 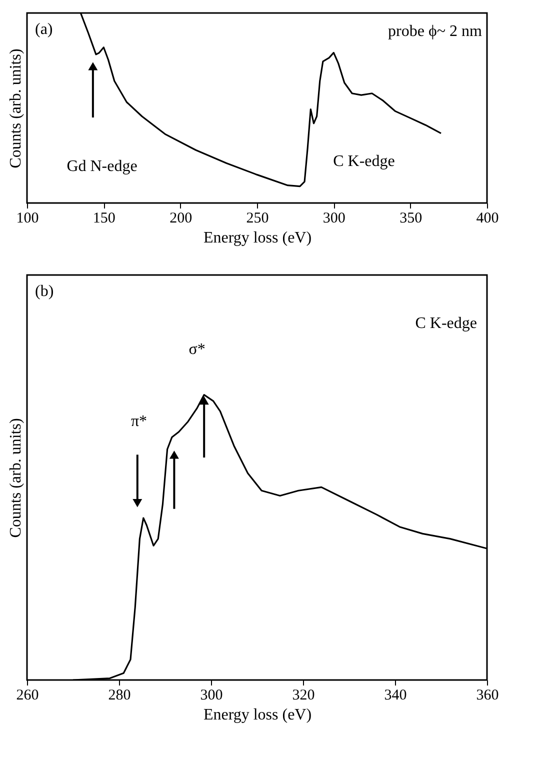 What do you see at coordinates (102, 166) in the screenshot?
I see `annotation: Gd N-edge` at bounding box center [102, 166].